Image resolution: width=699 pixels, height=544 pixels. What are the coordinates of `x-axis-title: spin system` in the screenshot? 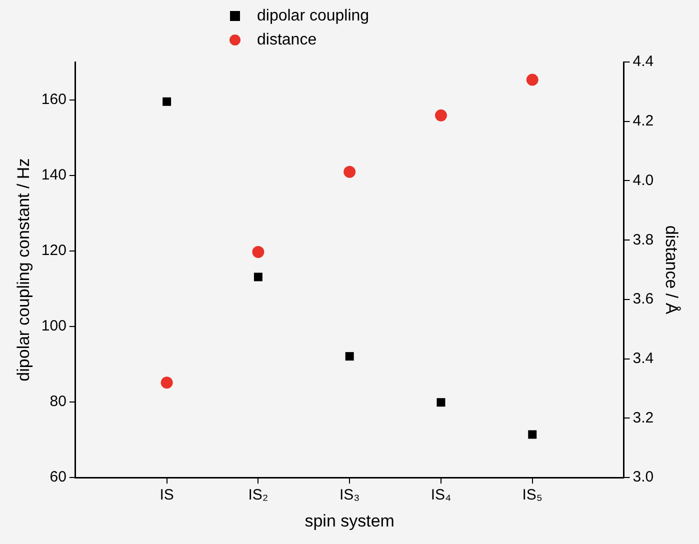 It's located at (349, 520).